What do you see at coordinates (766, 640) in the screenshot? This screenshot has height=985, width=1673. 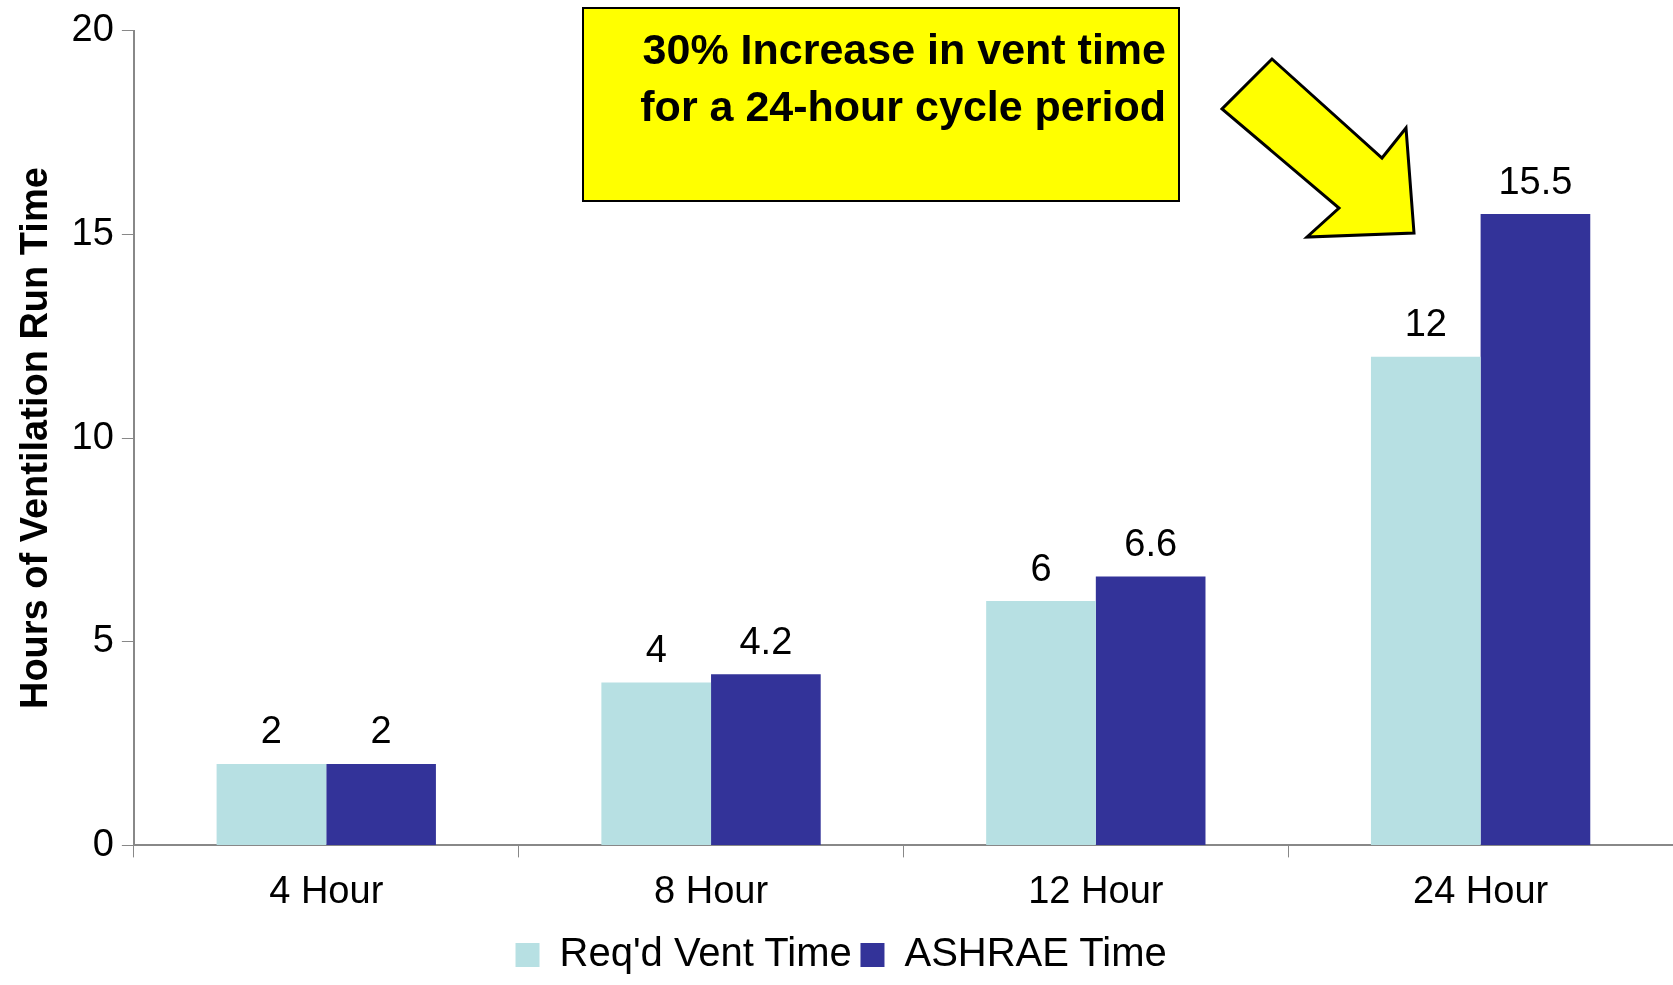 I see `data-label: 4.2` at bounding box center [766, 640].